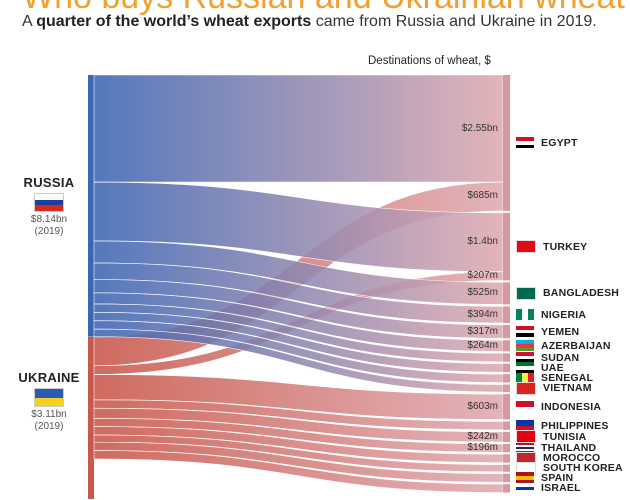 The height and width of the screenshot is (500, 630). I want to click on destination-philippines: PHILIPPINES, so click(562, 426).